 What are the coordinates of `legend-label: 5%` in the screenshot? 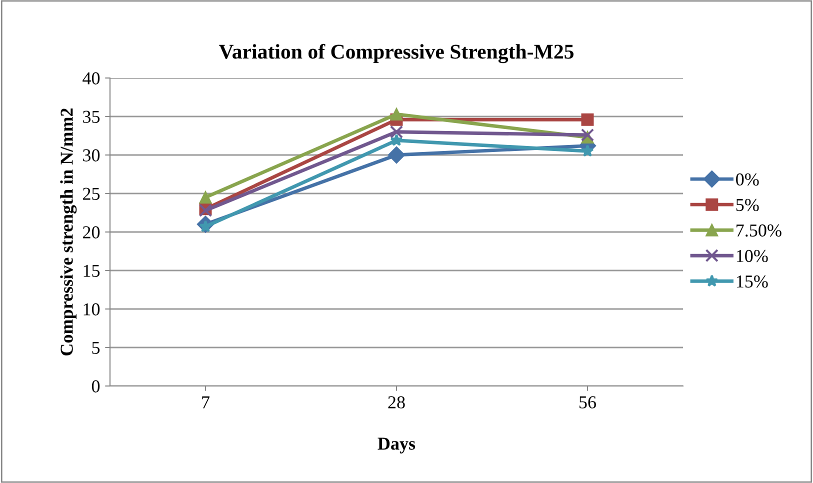 It's located at (747, 205).